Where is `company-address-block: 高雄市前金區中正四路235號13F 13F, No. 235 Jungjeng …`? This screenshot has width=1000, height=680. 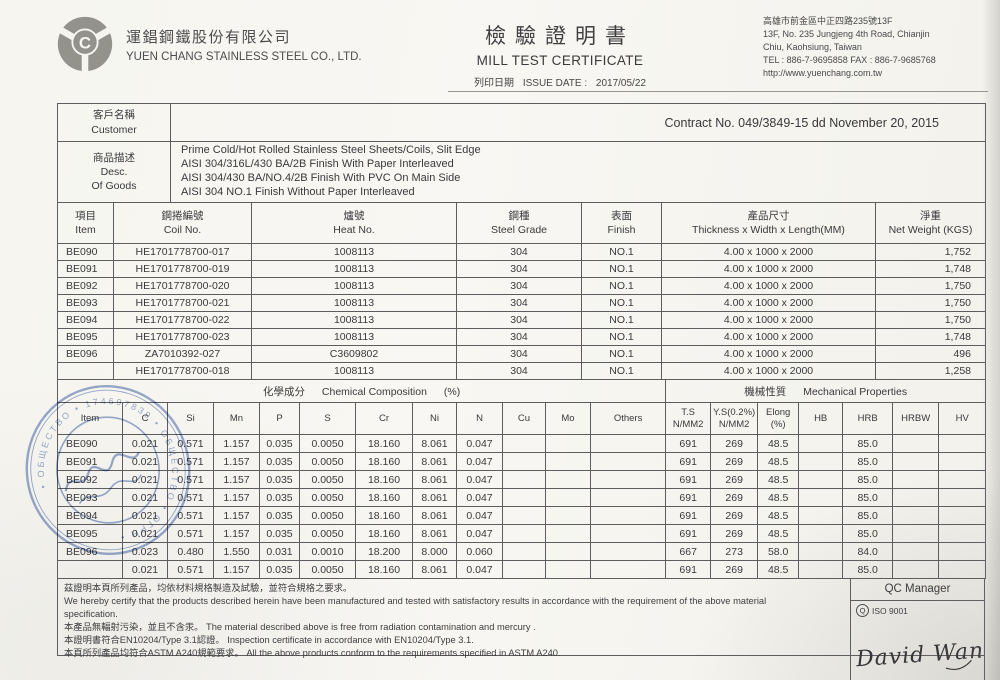 company-address-block: 高雄市前金區中正四路235號13F 13F, No. 235 Jungjeng … is located at coordinates (875, 47).